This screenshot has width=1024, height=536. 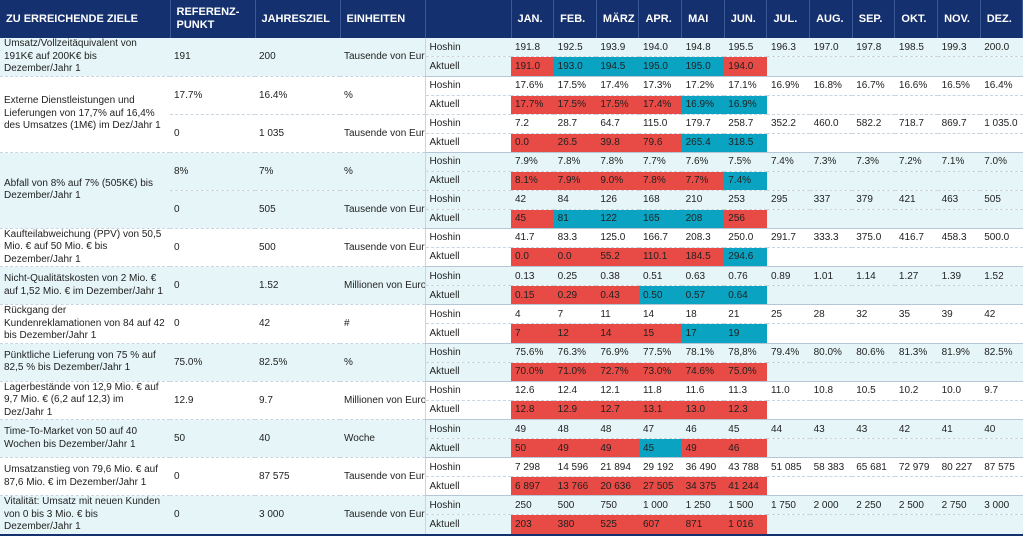 What do you see at coordinates (959, 48) in the screenshot?
I see `plan-cell: 199.3` at bounding box center [959, 48].